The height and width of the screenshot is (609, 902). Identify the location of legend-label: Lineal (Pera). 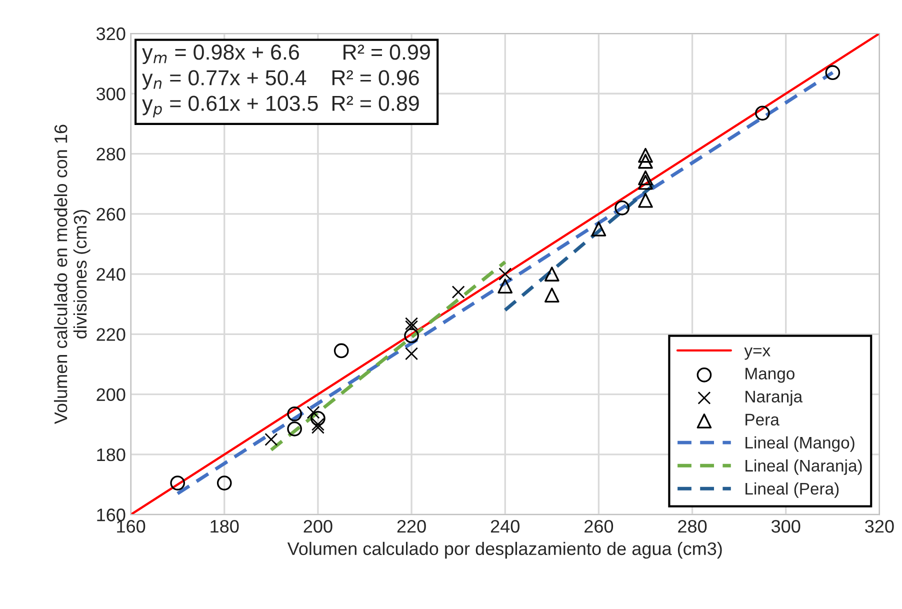
(792, 490).